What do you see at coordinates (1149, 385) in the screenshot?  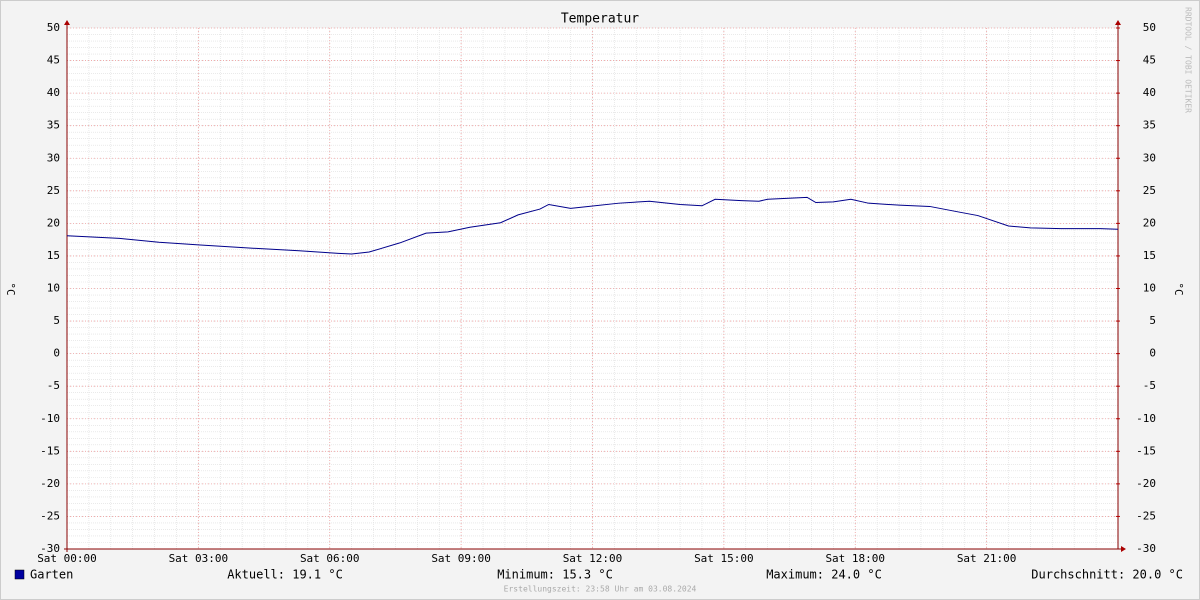 I see `y2-tick-label: -5` at bounding box center [1149, 385].